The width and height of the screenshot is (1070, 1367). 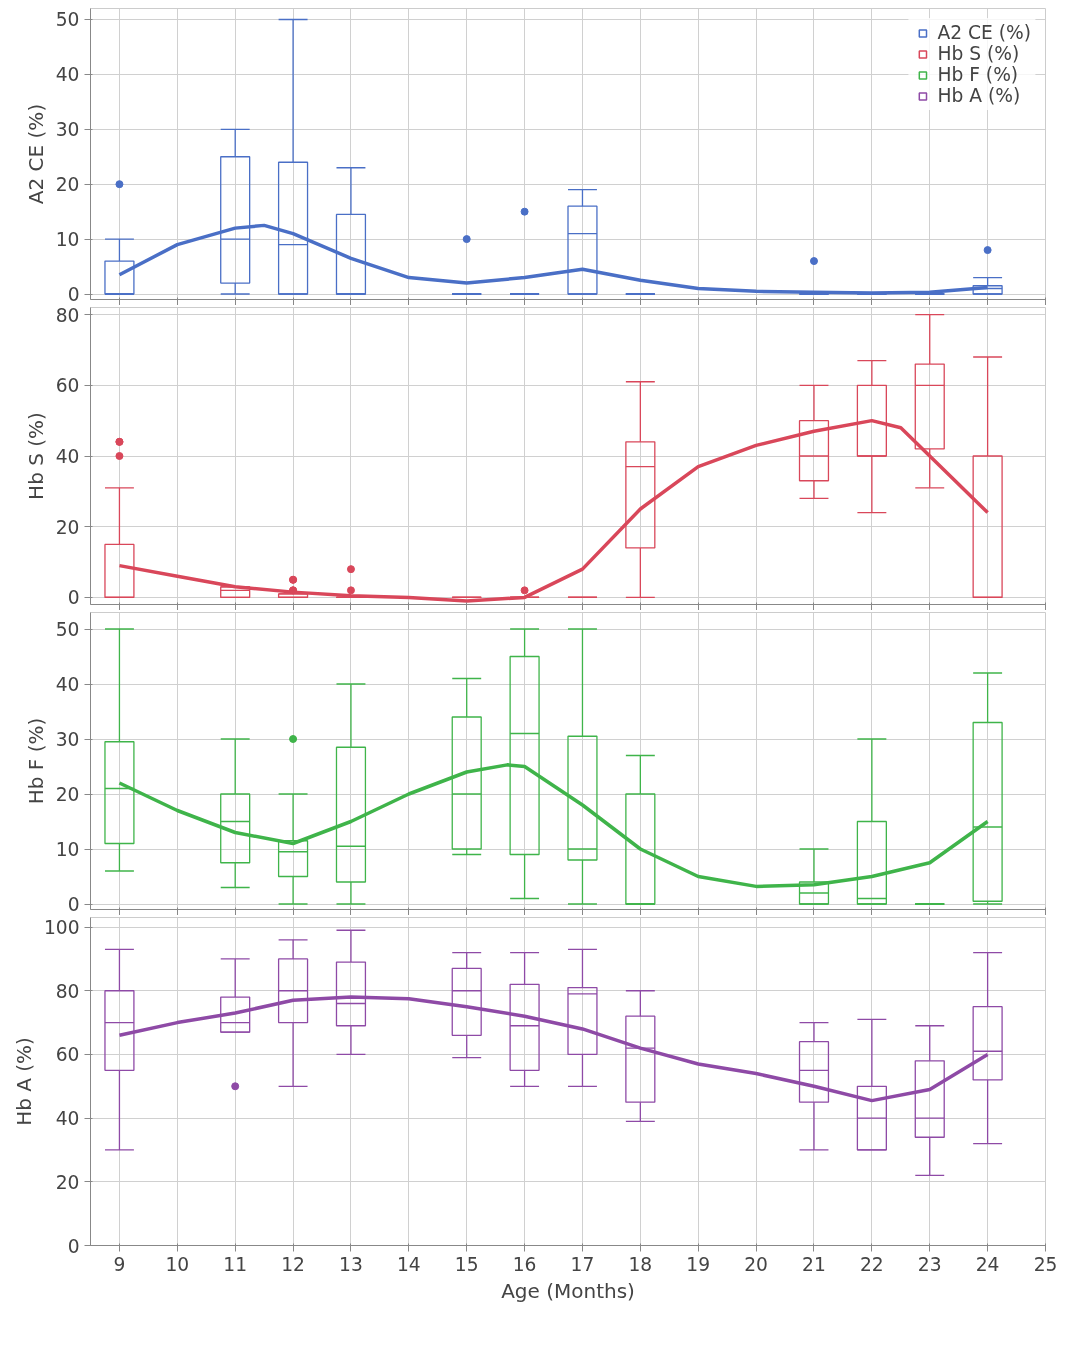 I want to click on legend-label: A2 CE (%), so click(x=984, y=32).